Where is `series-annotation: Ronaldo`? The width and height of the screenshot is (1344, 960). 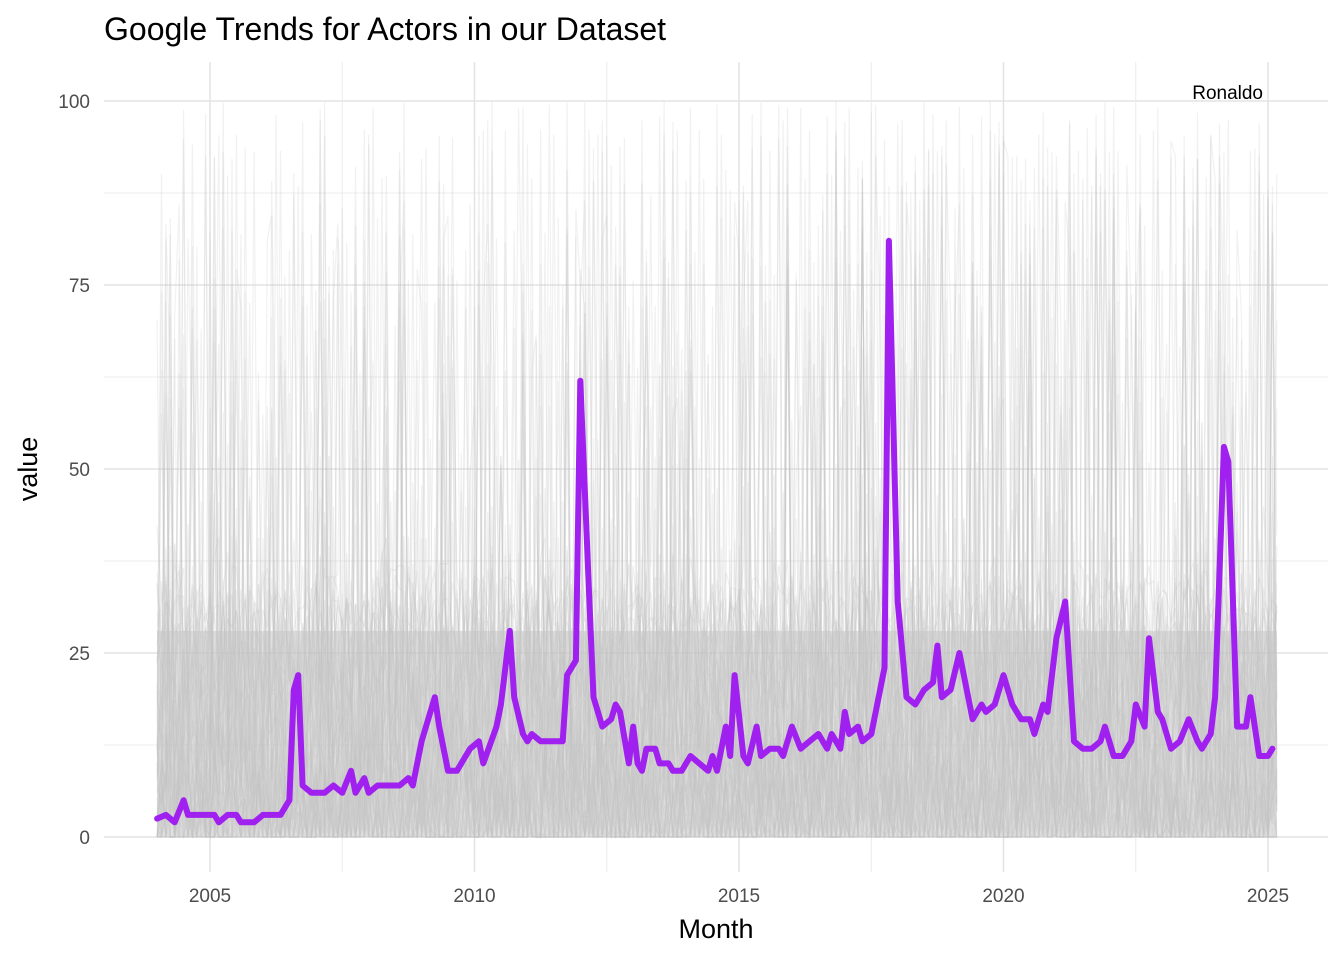
series-annotation: Ronaldo is located at coordinates (1227, 93).